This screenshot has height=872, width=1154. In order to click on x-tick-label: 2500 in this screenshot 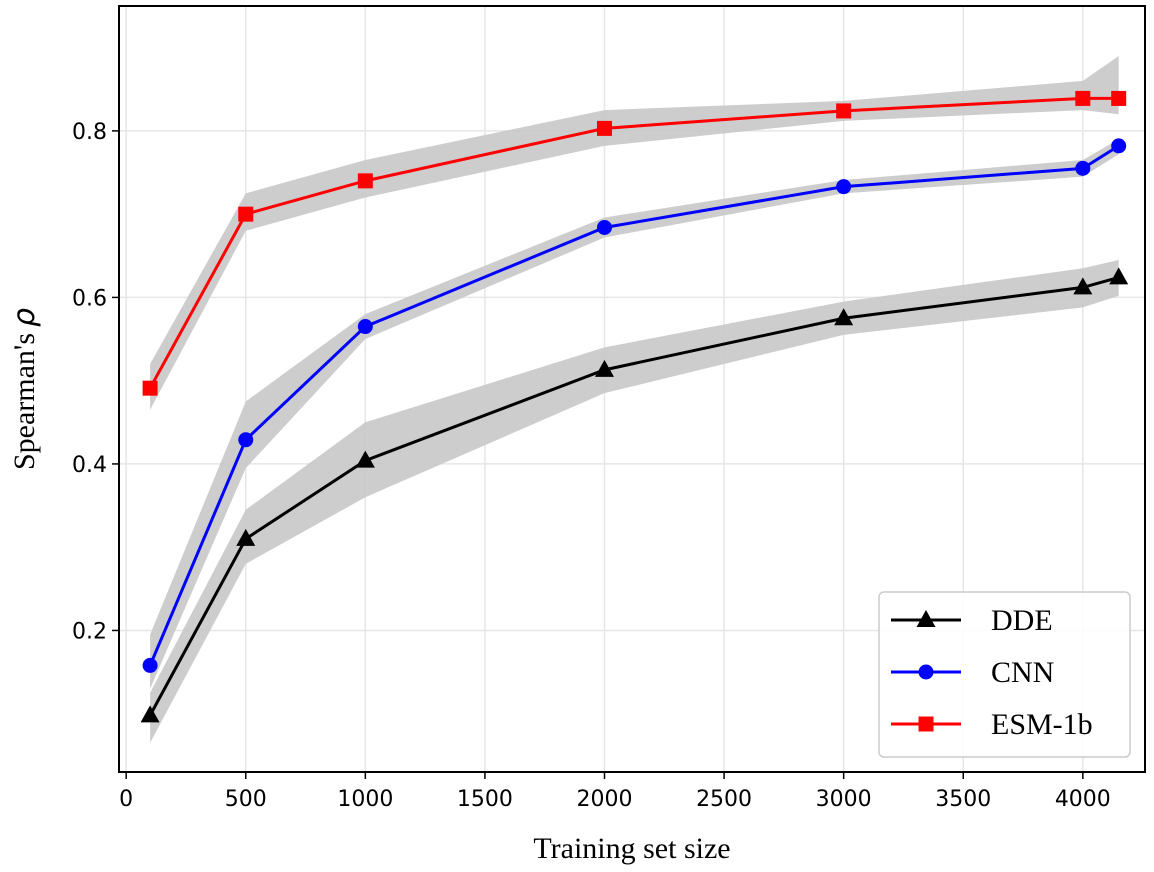, I will do `click(724, 799)`.